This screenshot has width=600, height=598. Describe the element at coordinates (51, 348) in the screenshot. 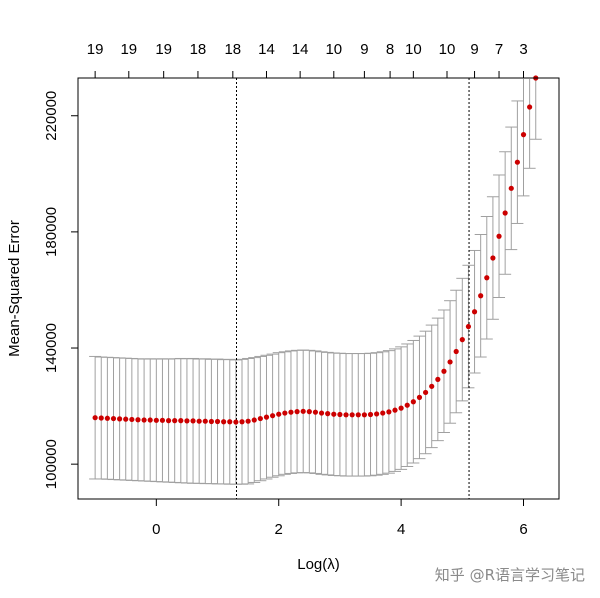

I see `y-tick-label: 140000` at that location.